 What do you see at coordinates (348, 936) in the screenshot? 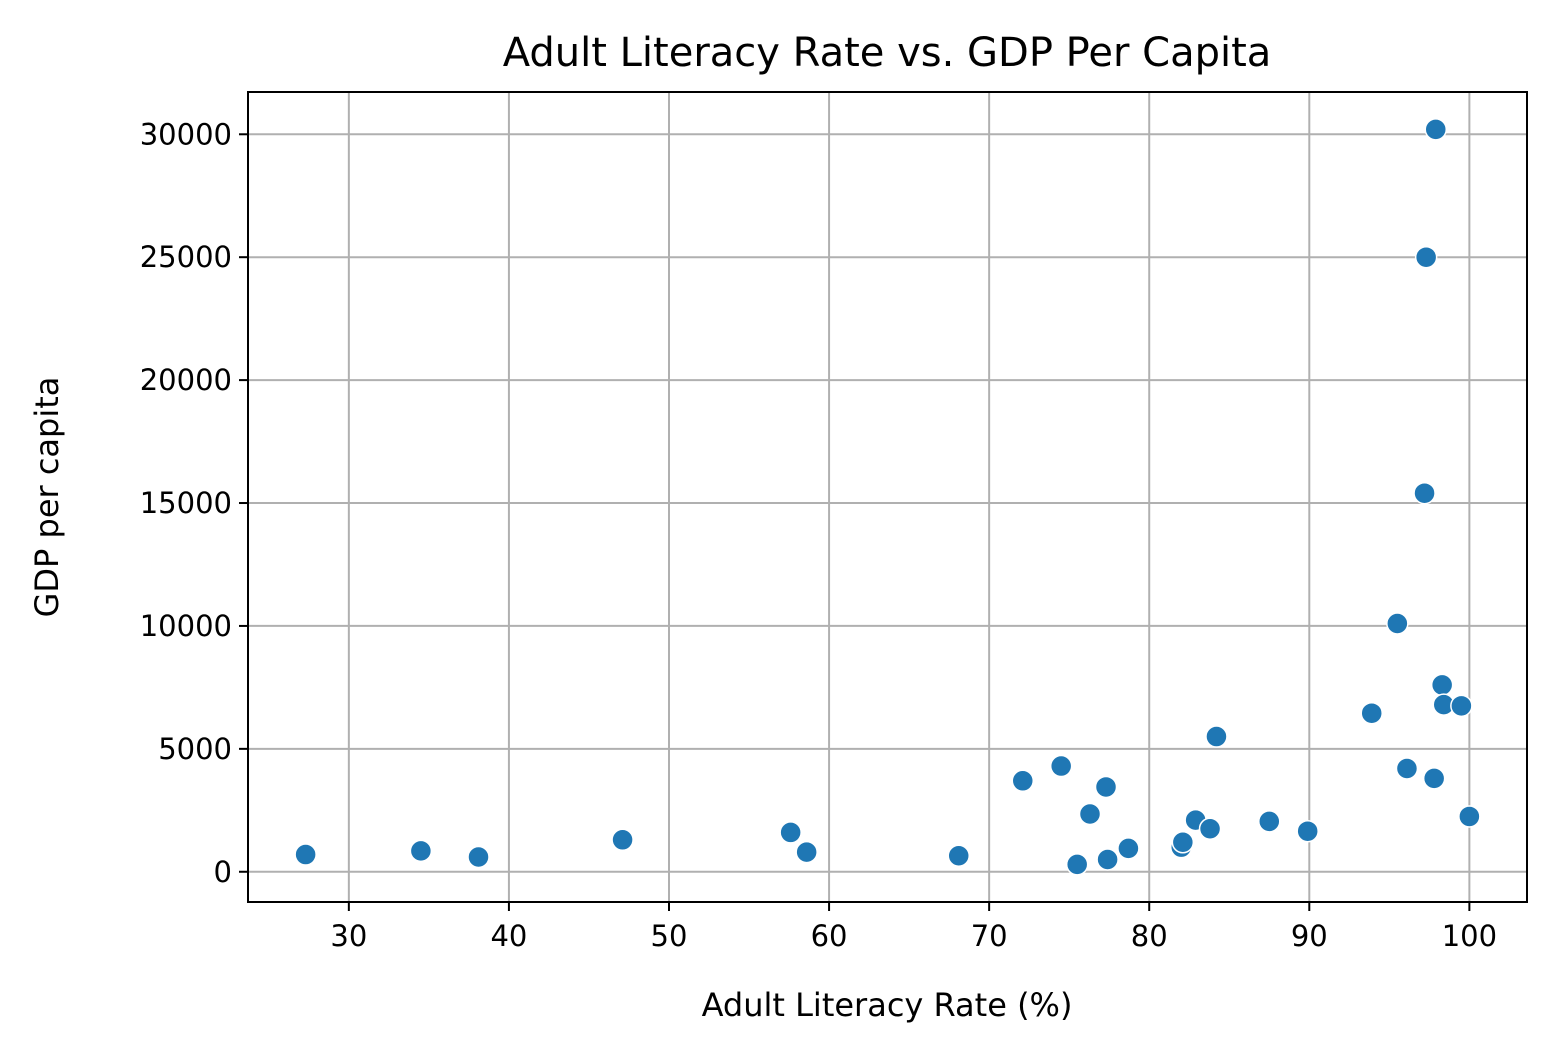
I see `x-tick-label: 30` at bounding box center [348, 936].